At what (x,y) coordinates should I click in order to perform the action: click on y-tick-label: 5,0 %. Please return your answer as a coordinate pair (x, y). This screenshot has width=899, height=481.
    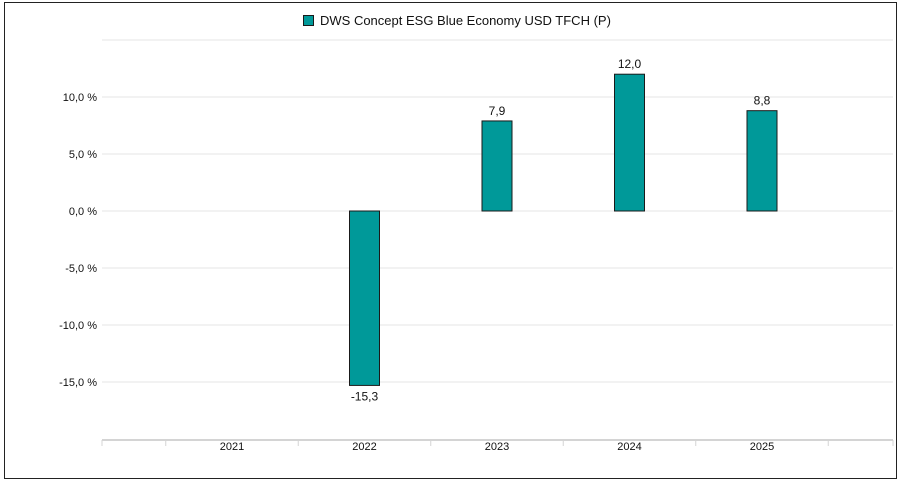
    Looking at the image, I should click on (83, 155).